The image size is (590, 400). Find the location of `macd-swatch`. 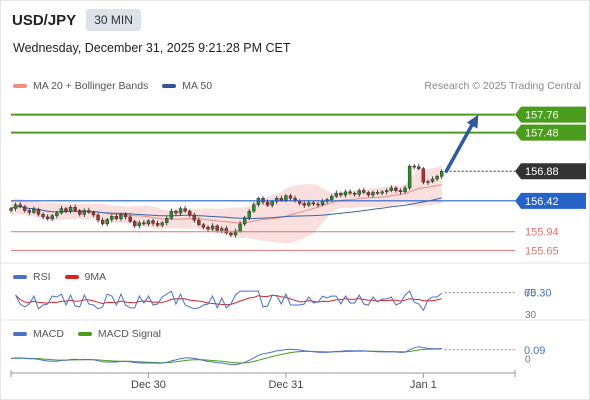

macd-swatch is located at coordinates (20, 334).